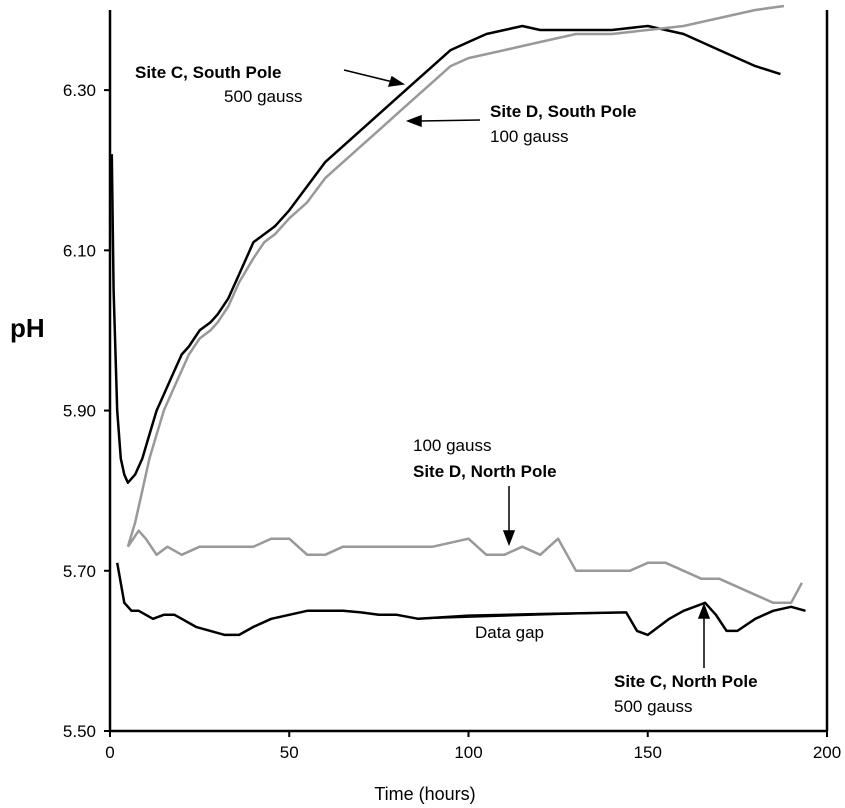 The height and width of the screenshot is (808, 845). What do you see at coordinates (450, 120) in the screenshot?
I see `arrow-site-d-south` at bounding box center [450, 120].